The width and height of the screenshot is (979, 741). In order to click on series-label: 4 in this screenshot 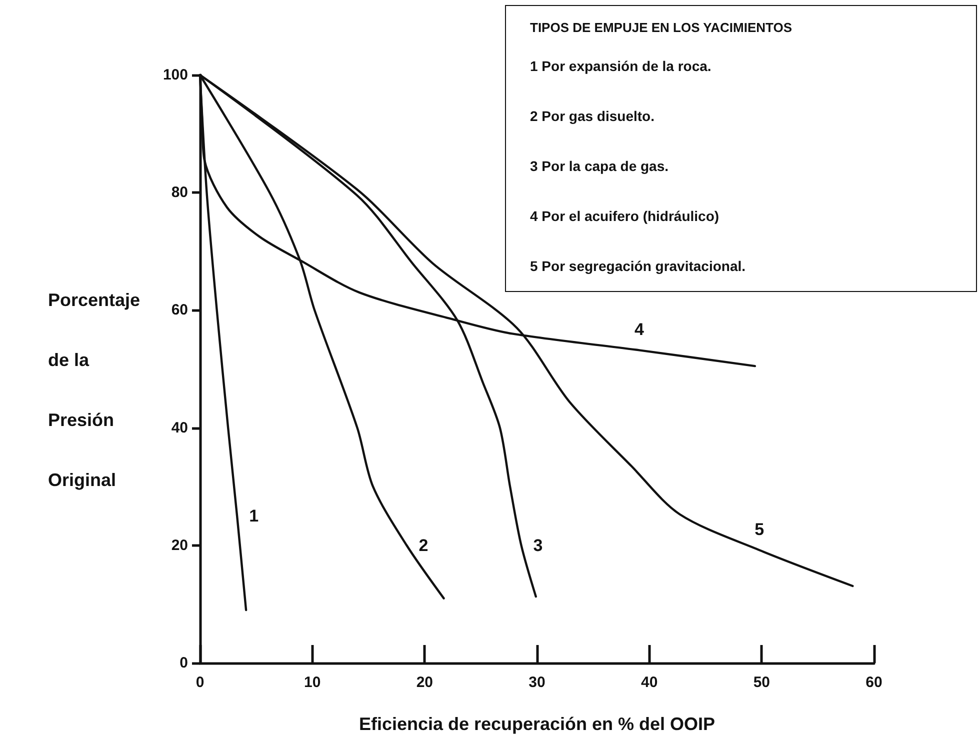, I will do `click(639, 330)`.